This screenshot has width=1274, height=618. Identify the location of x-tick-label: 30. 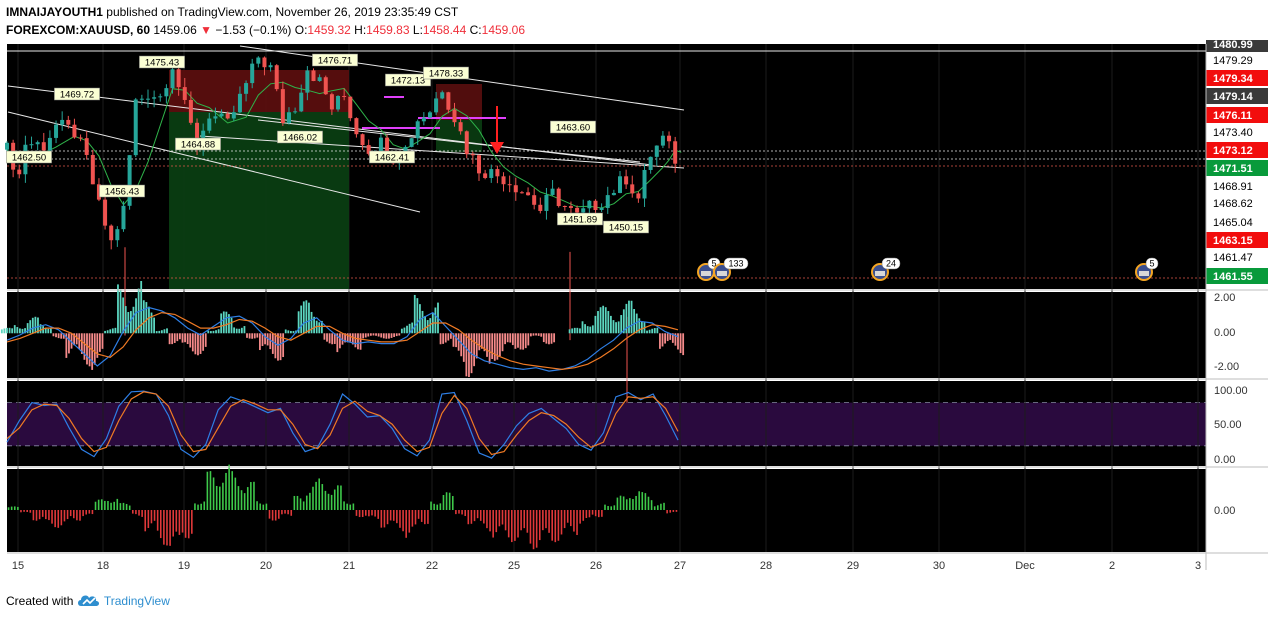
(939, 566).